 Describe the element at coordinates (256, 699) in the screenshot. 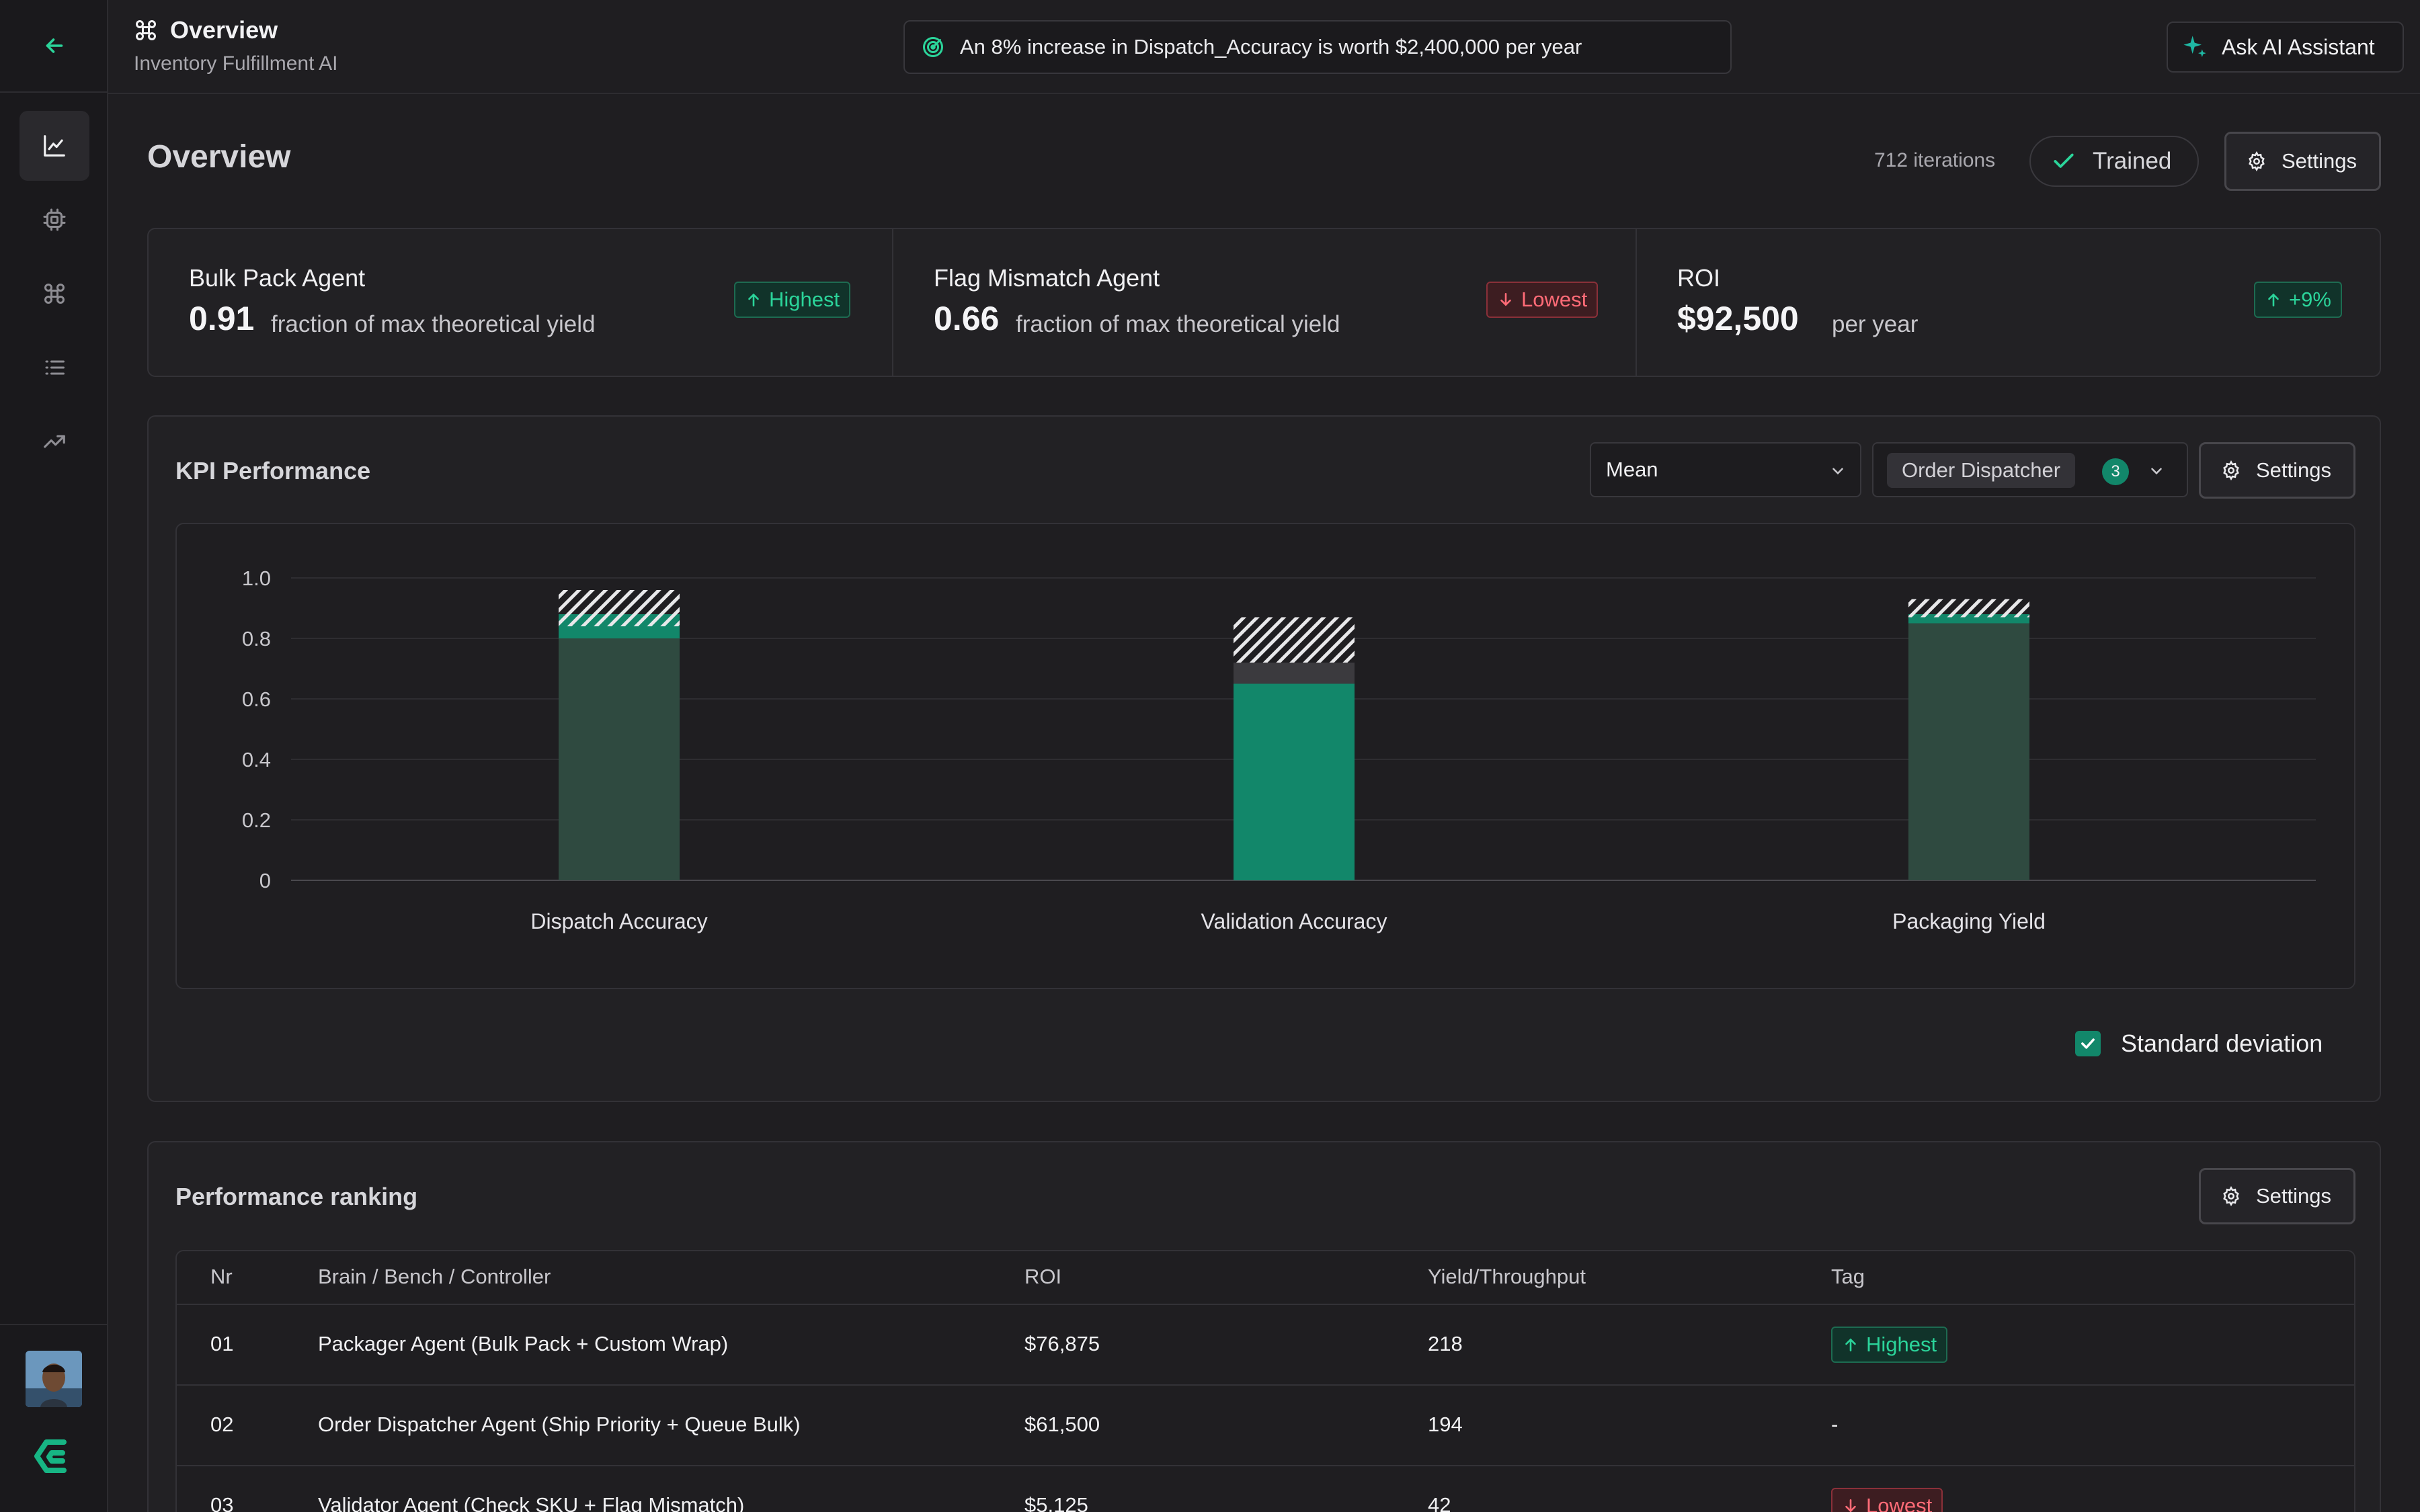

I see `y-tick-label: 0.6` at that location.